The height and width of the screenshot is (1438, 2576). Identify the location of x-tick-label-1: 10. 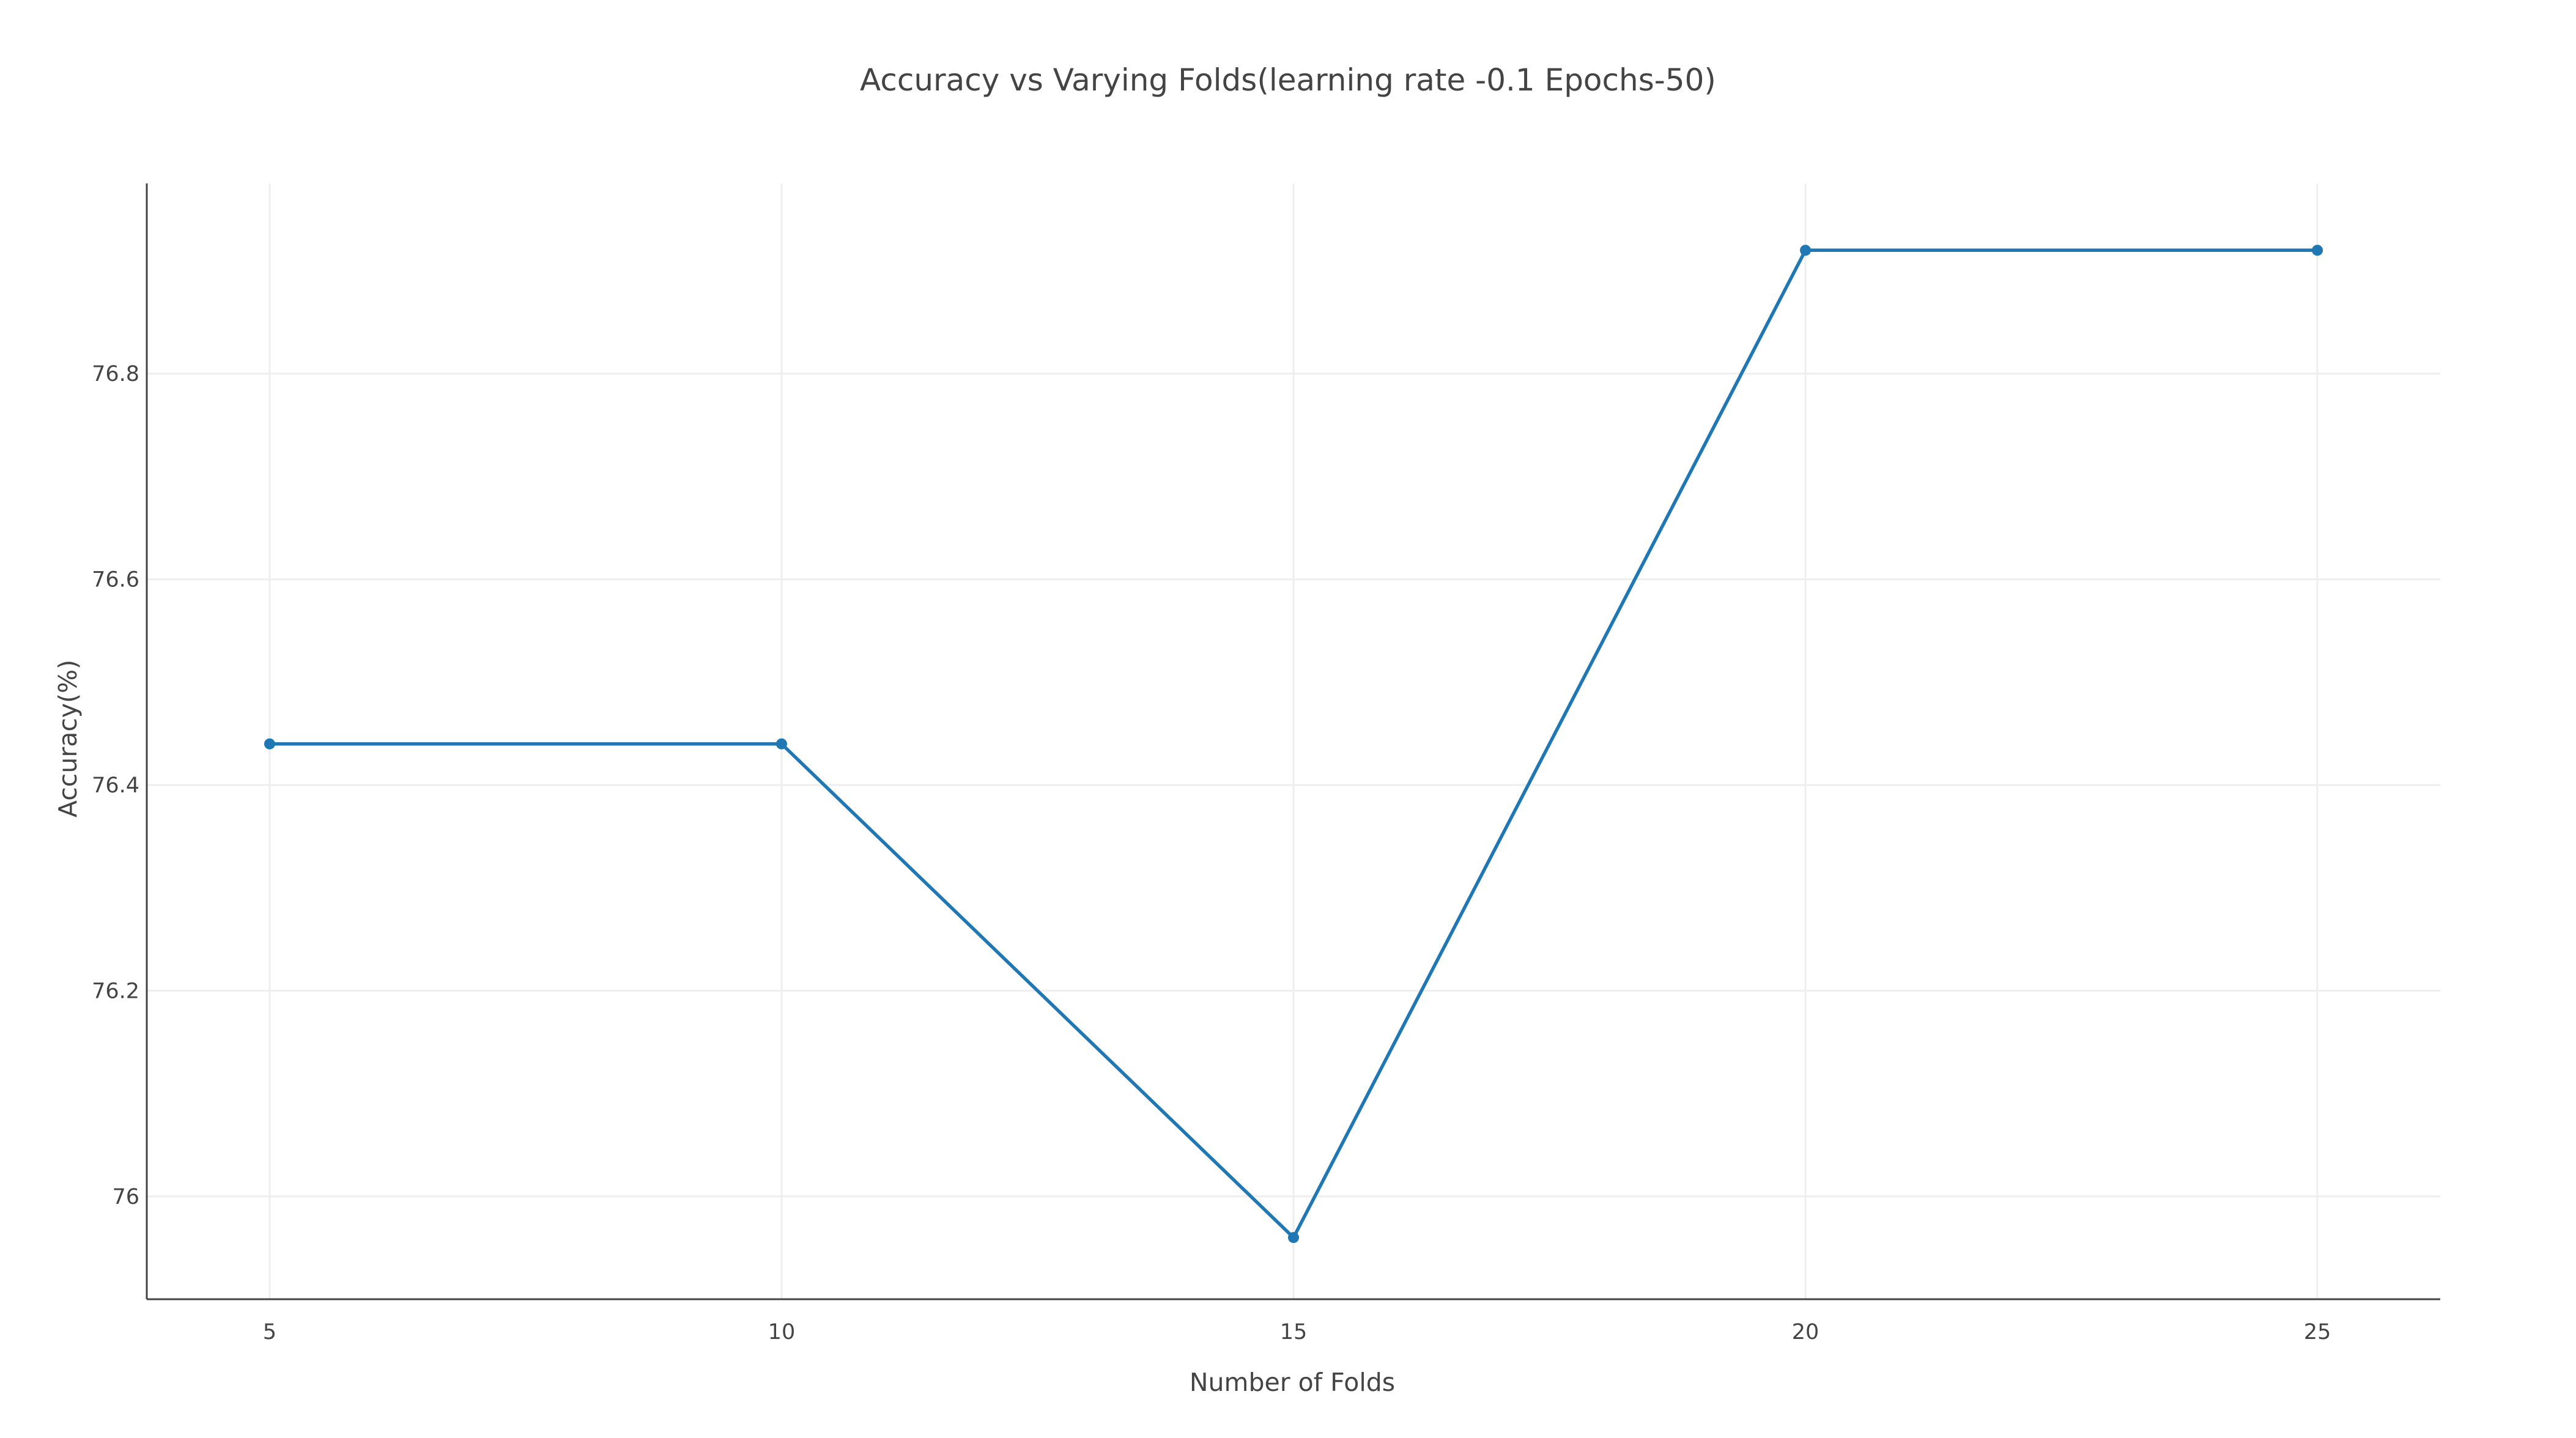
(782, 1332).